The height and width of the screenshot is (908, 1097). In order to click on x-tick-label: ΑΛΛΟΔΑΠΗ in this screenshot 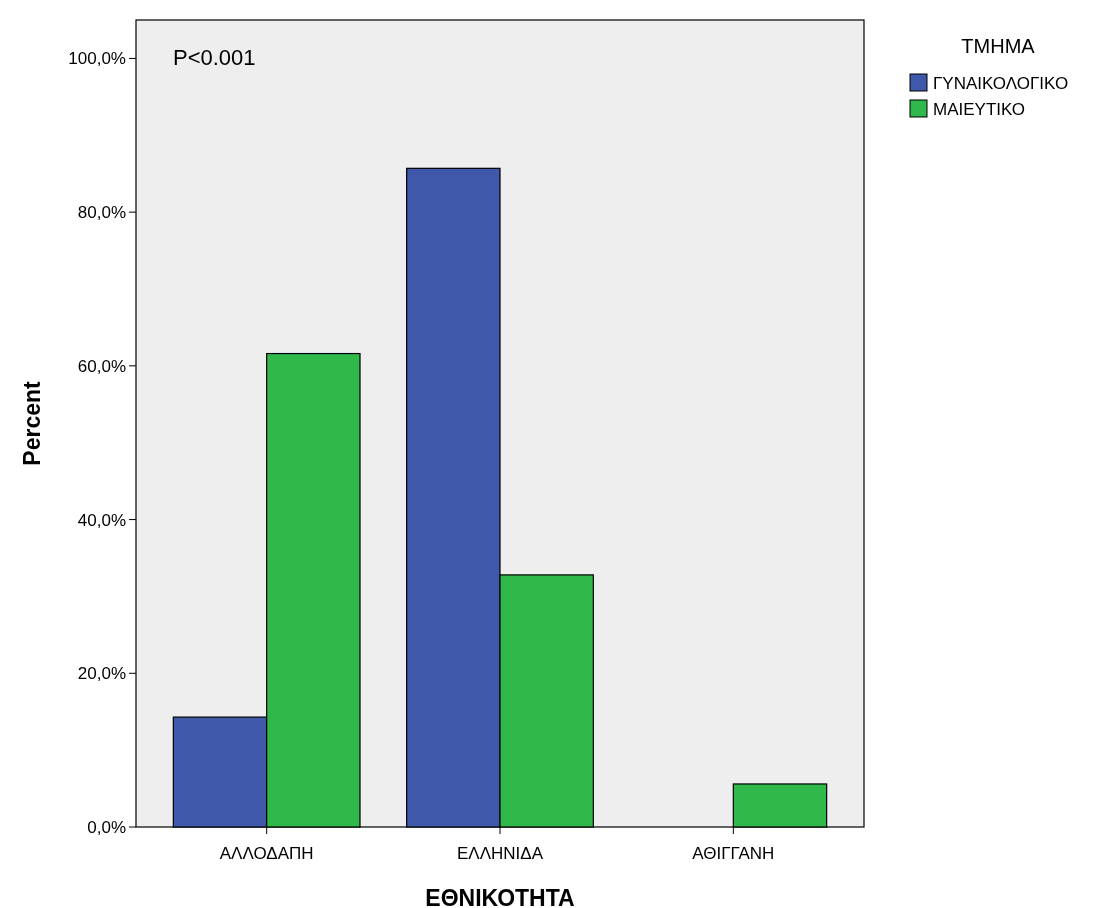, I will do `click(266, 853)`.